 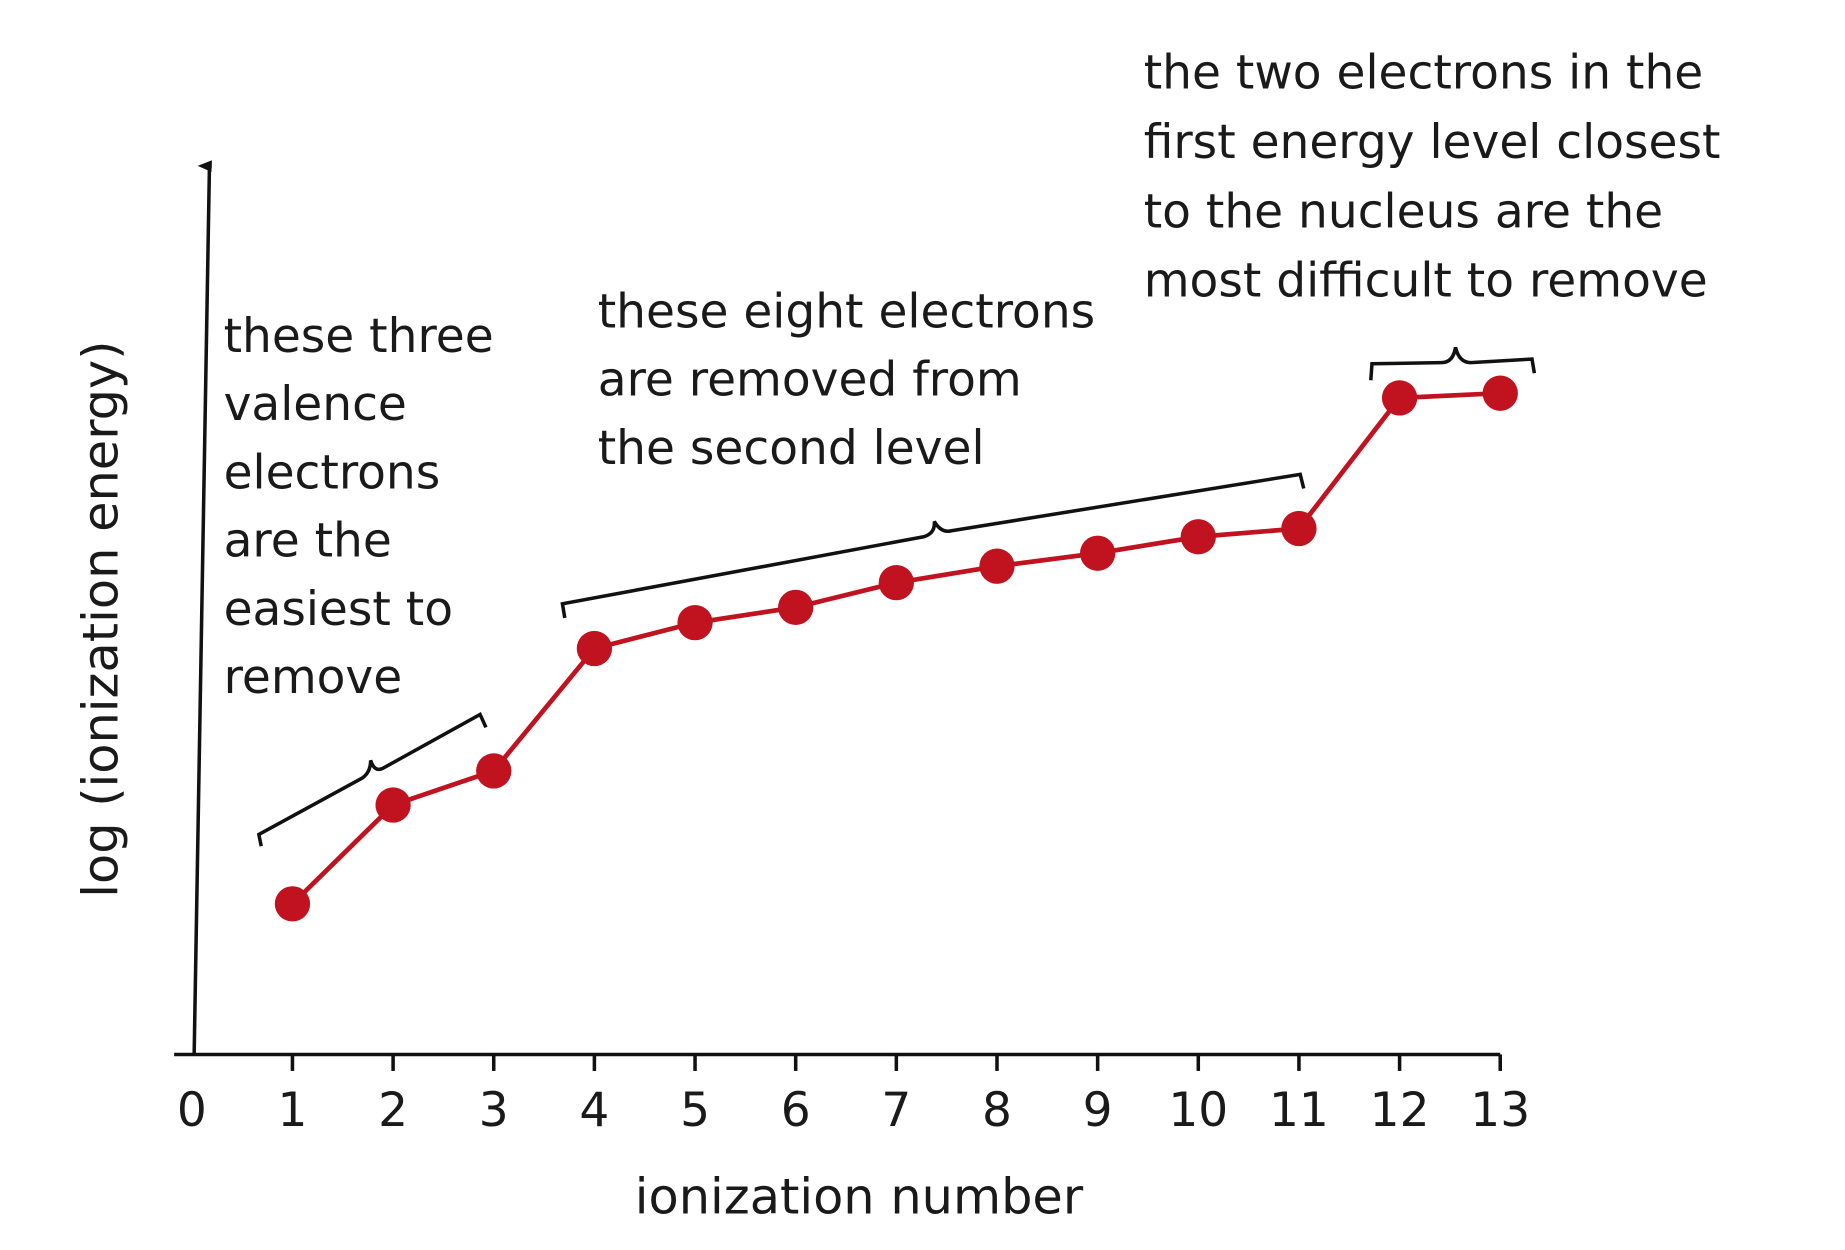 I want to click on annotation: most difficult to remove, so click(x=1426, y=281).